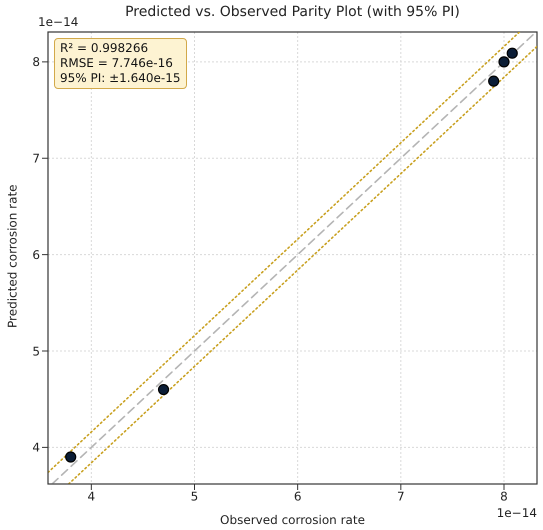 Image resolution: width=543 pixels, height=530 pixels. Describe the element at coordinates (36, 159) in the screenshot. I see `y-tick-label: 7` at that location.